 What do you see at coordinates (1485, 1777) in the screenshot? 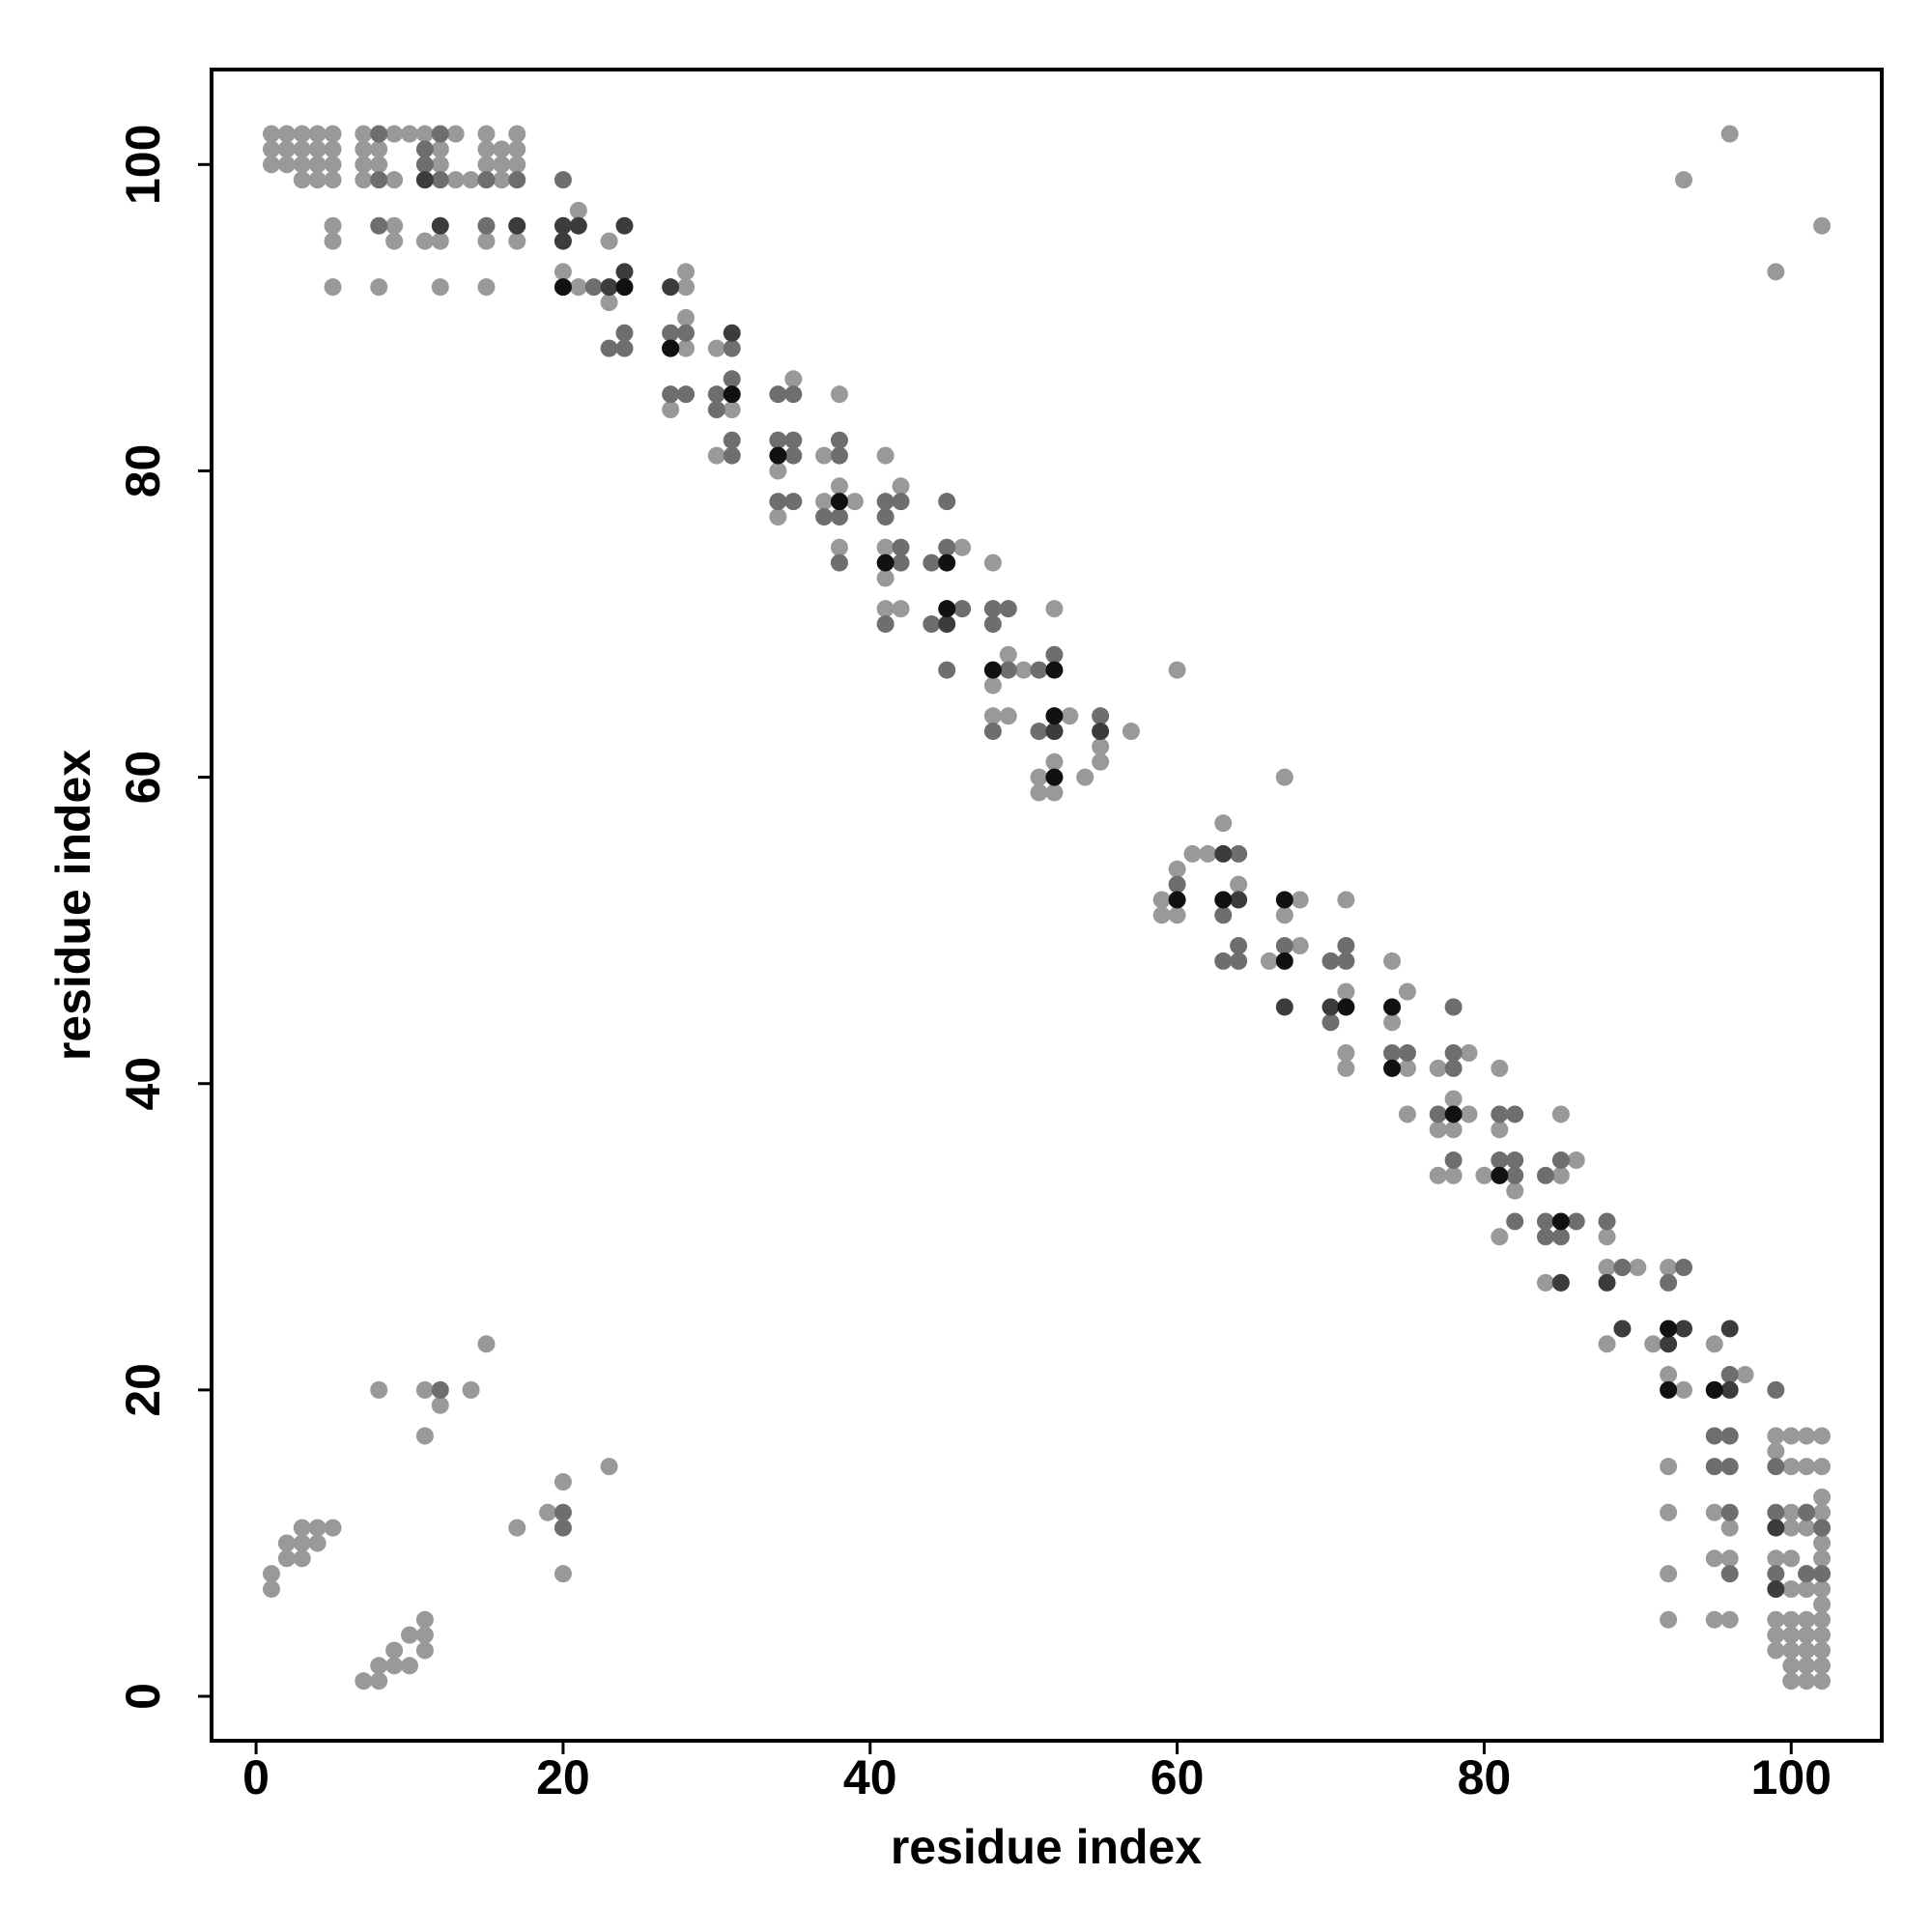
I see `x-tick-label: 80` at bounding box center [1485, 1777].